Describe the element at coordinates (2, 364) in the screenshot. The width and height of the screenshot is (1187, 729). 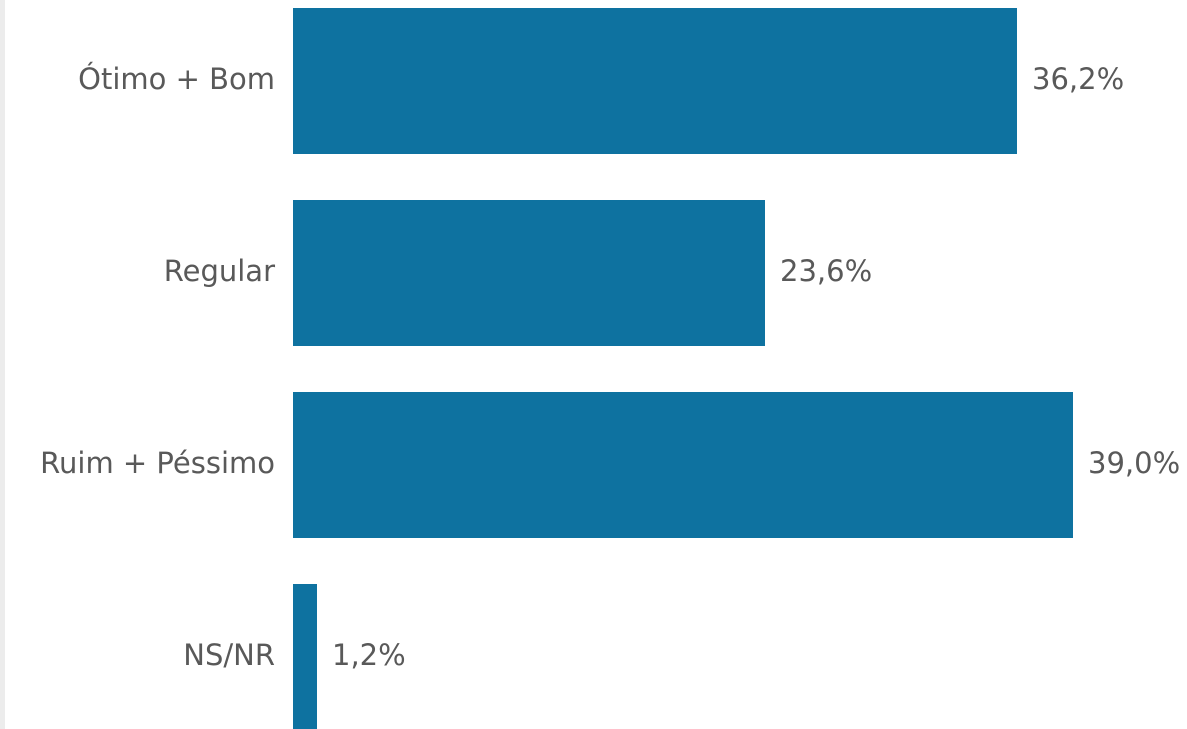
I see `edge-strip` at that location.